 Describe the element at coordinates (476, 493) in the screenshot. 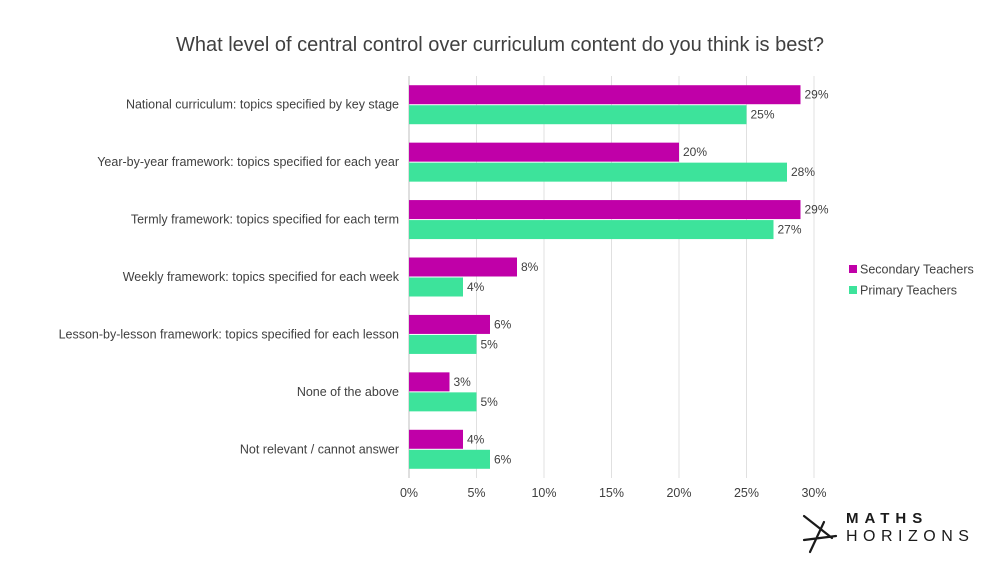

I see `x-tick-label: 5%` at that location.